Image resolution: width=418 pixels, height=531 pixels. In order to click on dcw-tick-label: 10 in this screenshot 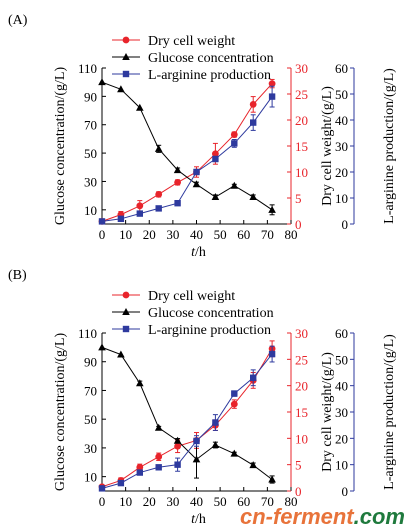, I will do `click(301, 172)`.